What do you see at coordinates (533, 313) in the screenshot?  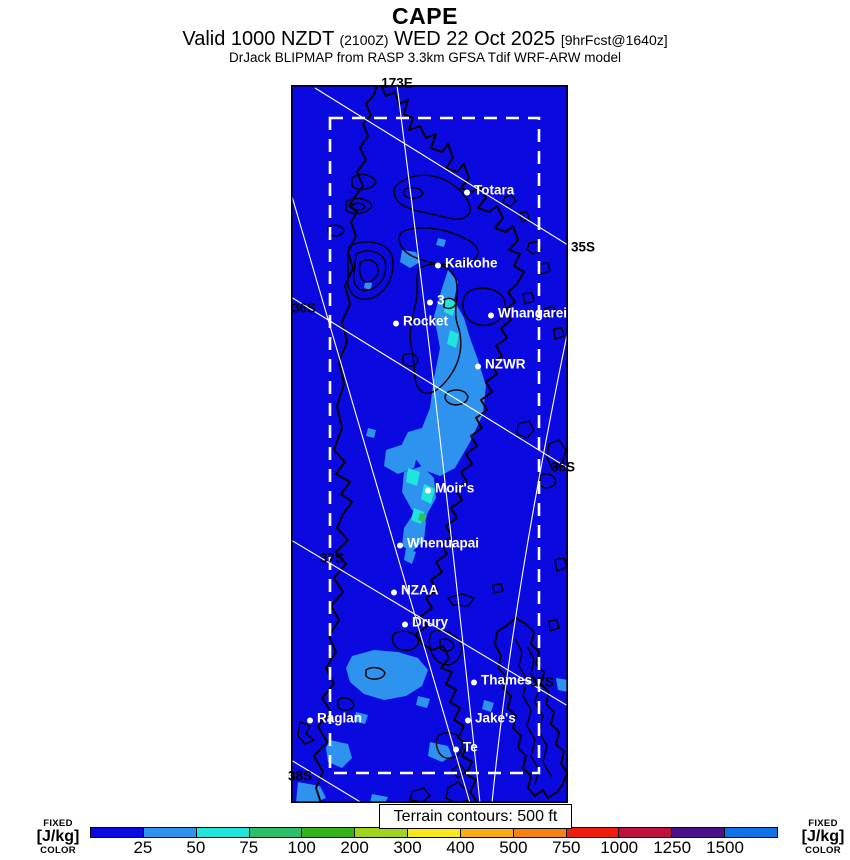 I see `site-label: Whangarei` at bounding box center [533, 313].